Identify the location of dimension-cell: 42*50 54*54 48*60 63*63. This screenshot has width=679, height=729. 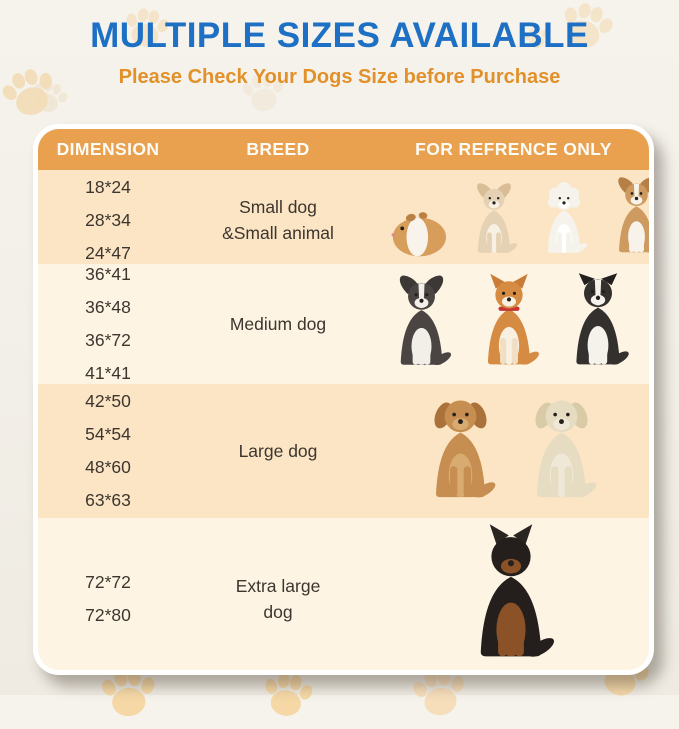
(108, 451).